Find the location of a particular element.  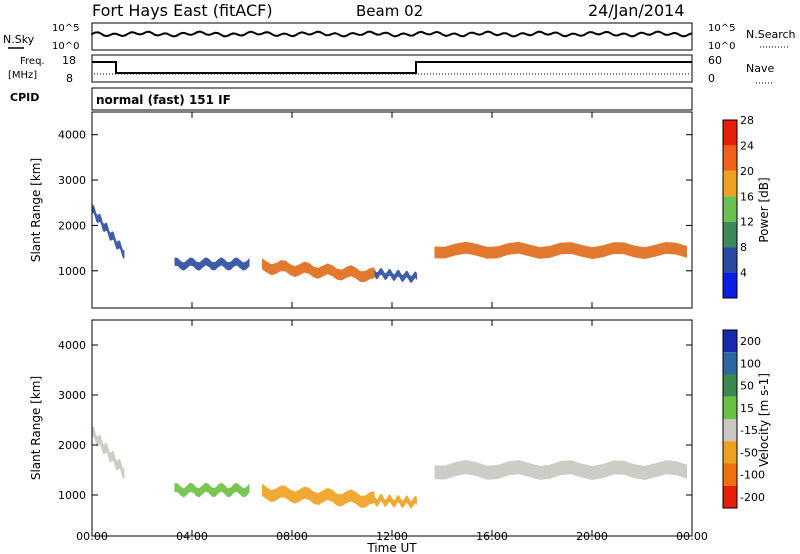

colorbar-tick-label: 20 is located at coordinates (747, 171).